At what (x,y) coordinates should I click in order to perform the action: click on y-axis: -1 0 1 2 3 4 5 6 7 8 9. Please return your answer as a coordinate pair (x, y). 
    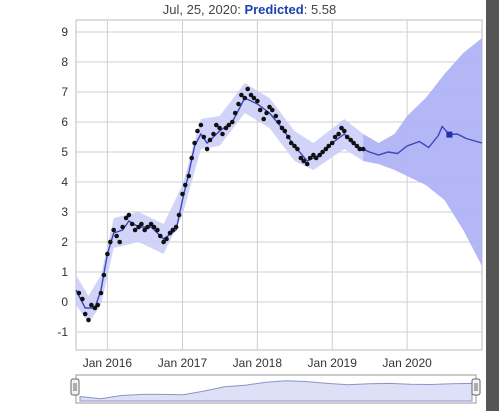
    Looking at the image, I should click on (62, 182).